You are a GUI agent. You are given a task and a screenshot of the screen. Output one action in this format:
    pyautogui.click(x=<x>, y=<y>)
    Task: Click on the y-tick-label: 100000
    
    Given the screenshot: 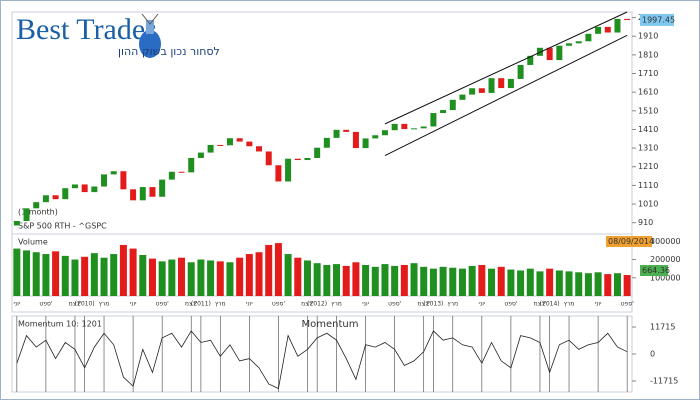 What is the action you would take?
    pyautogui.click(x=665, y=277)
    